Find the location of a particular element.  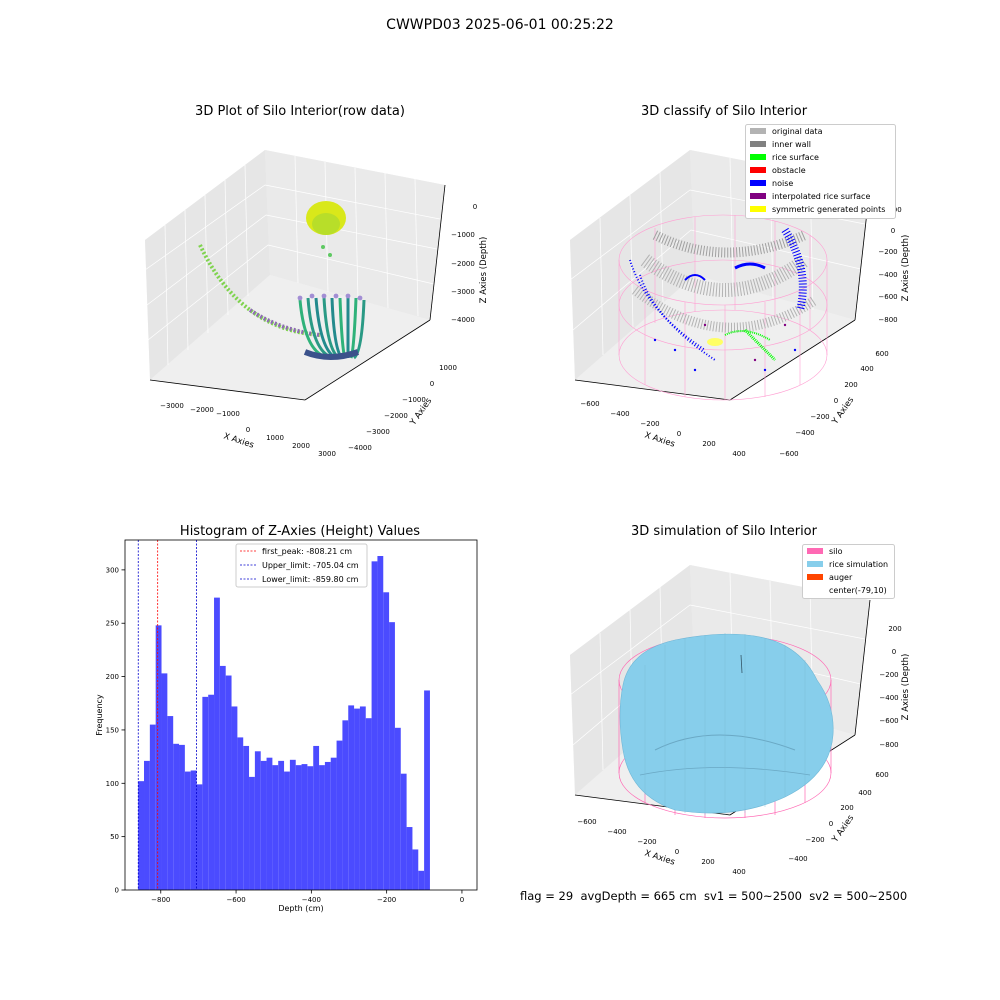

raw-3d-axes-box is located at coordinates (295, 275).